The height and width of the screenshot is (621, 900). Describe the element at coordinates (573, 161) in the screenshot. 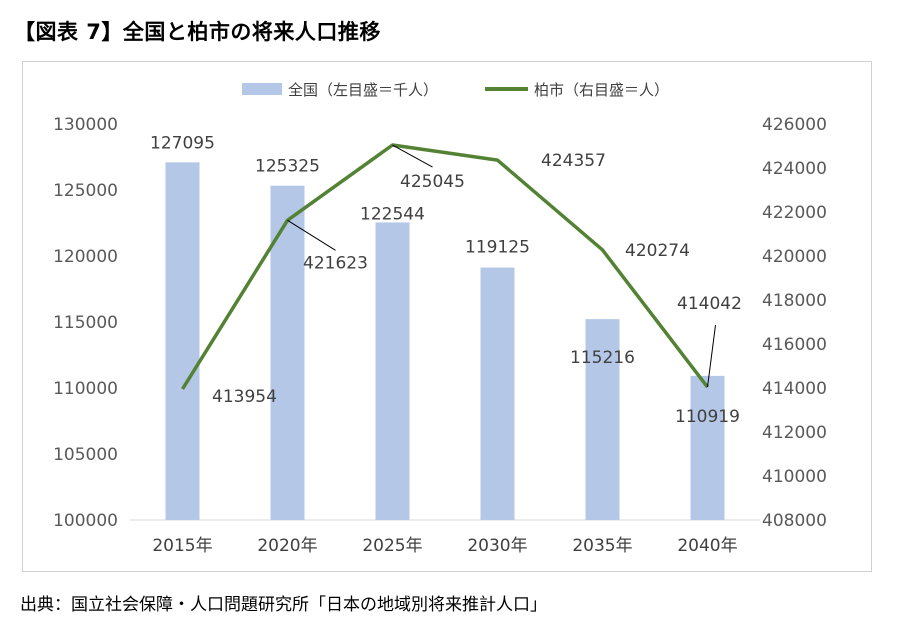

I see `kashiwa-data-label: 424357` at that location.